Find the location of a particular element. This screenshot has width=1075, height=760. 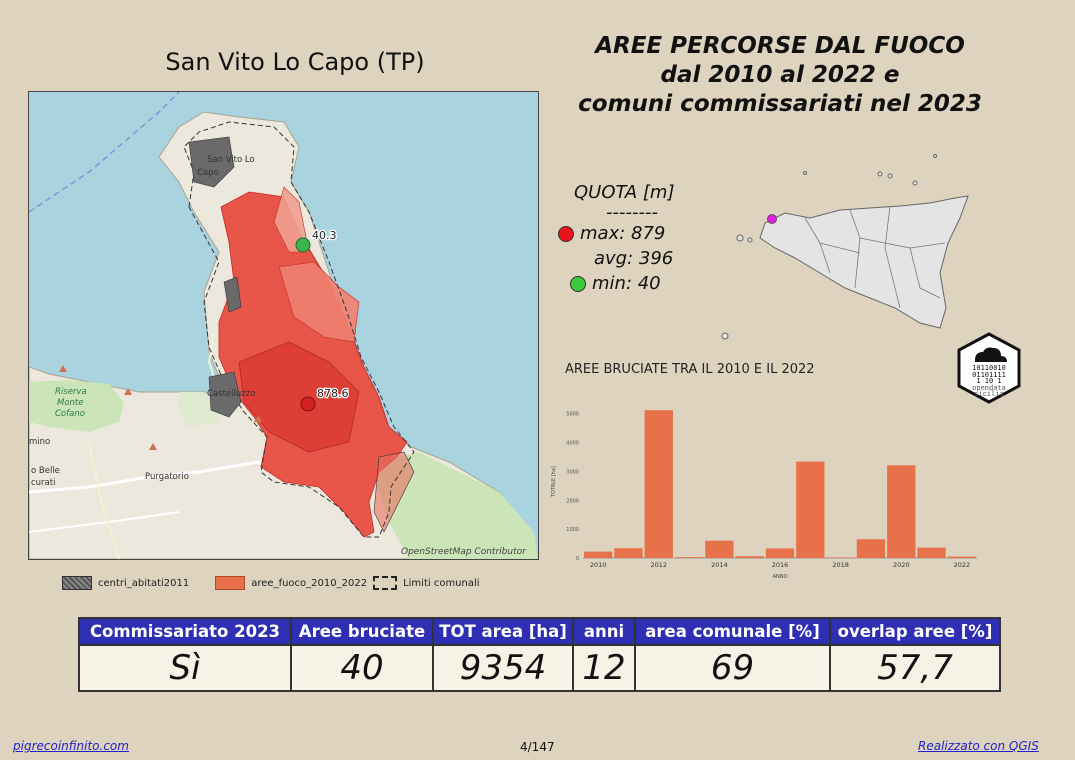

footer-website-link: pigrecoinfinito.com is located at coordinates (71, 746).